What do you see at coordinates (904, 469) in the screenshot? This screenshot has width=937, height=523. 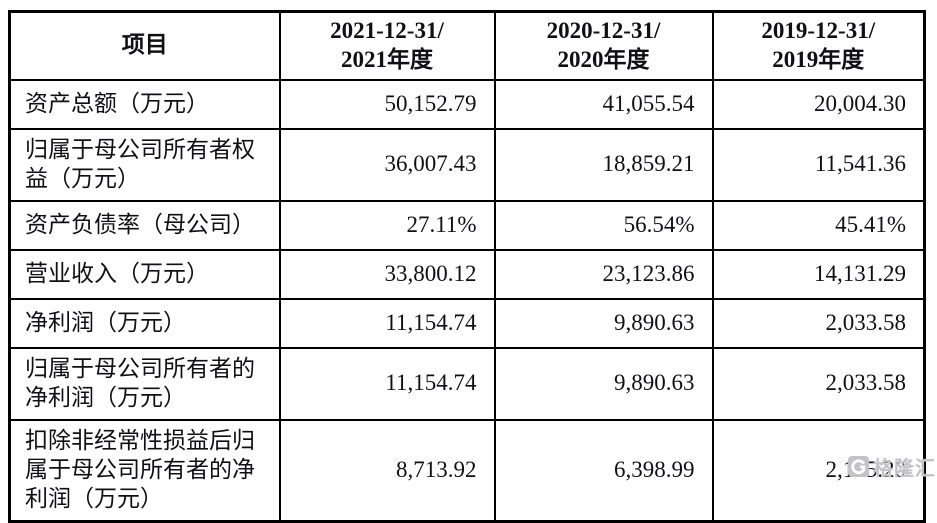 I see `watermark-label: 格隆汇` at bounding box center [904, 469].